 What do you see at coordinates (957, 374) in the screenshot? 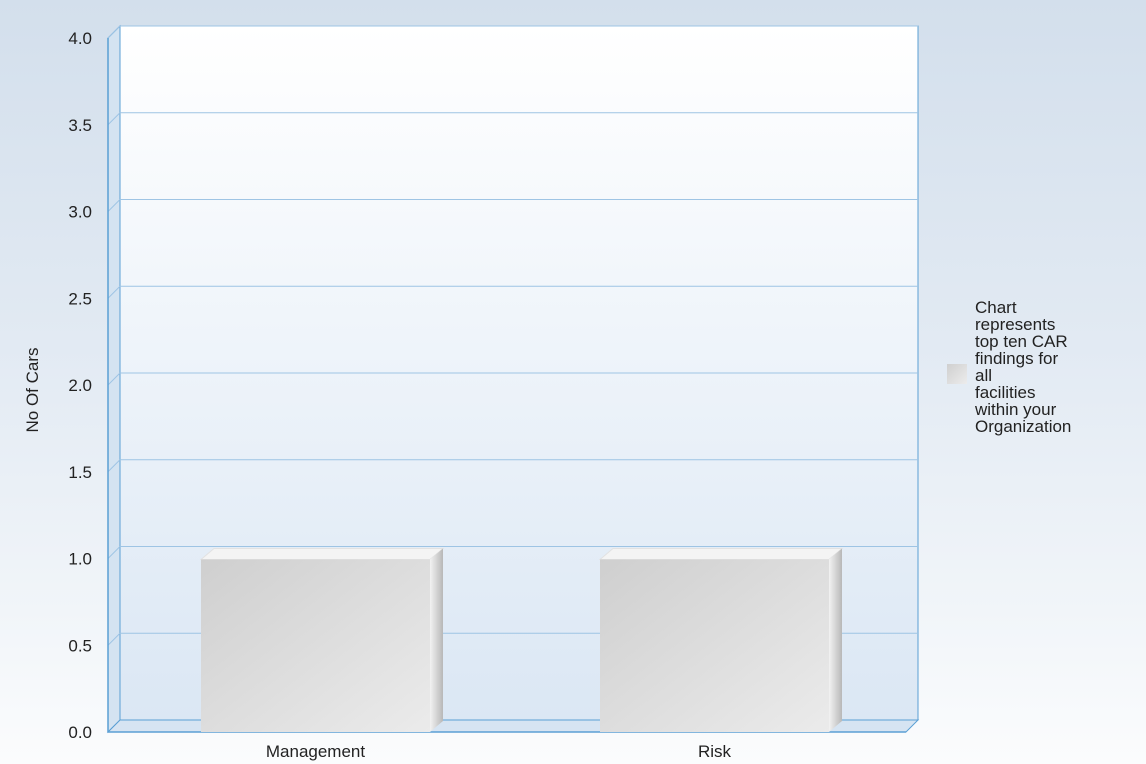
I see `legend-swatch` at bounding box center [957, 374].